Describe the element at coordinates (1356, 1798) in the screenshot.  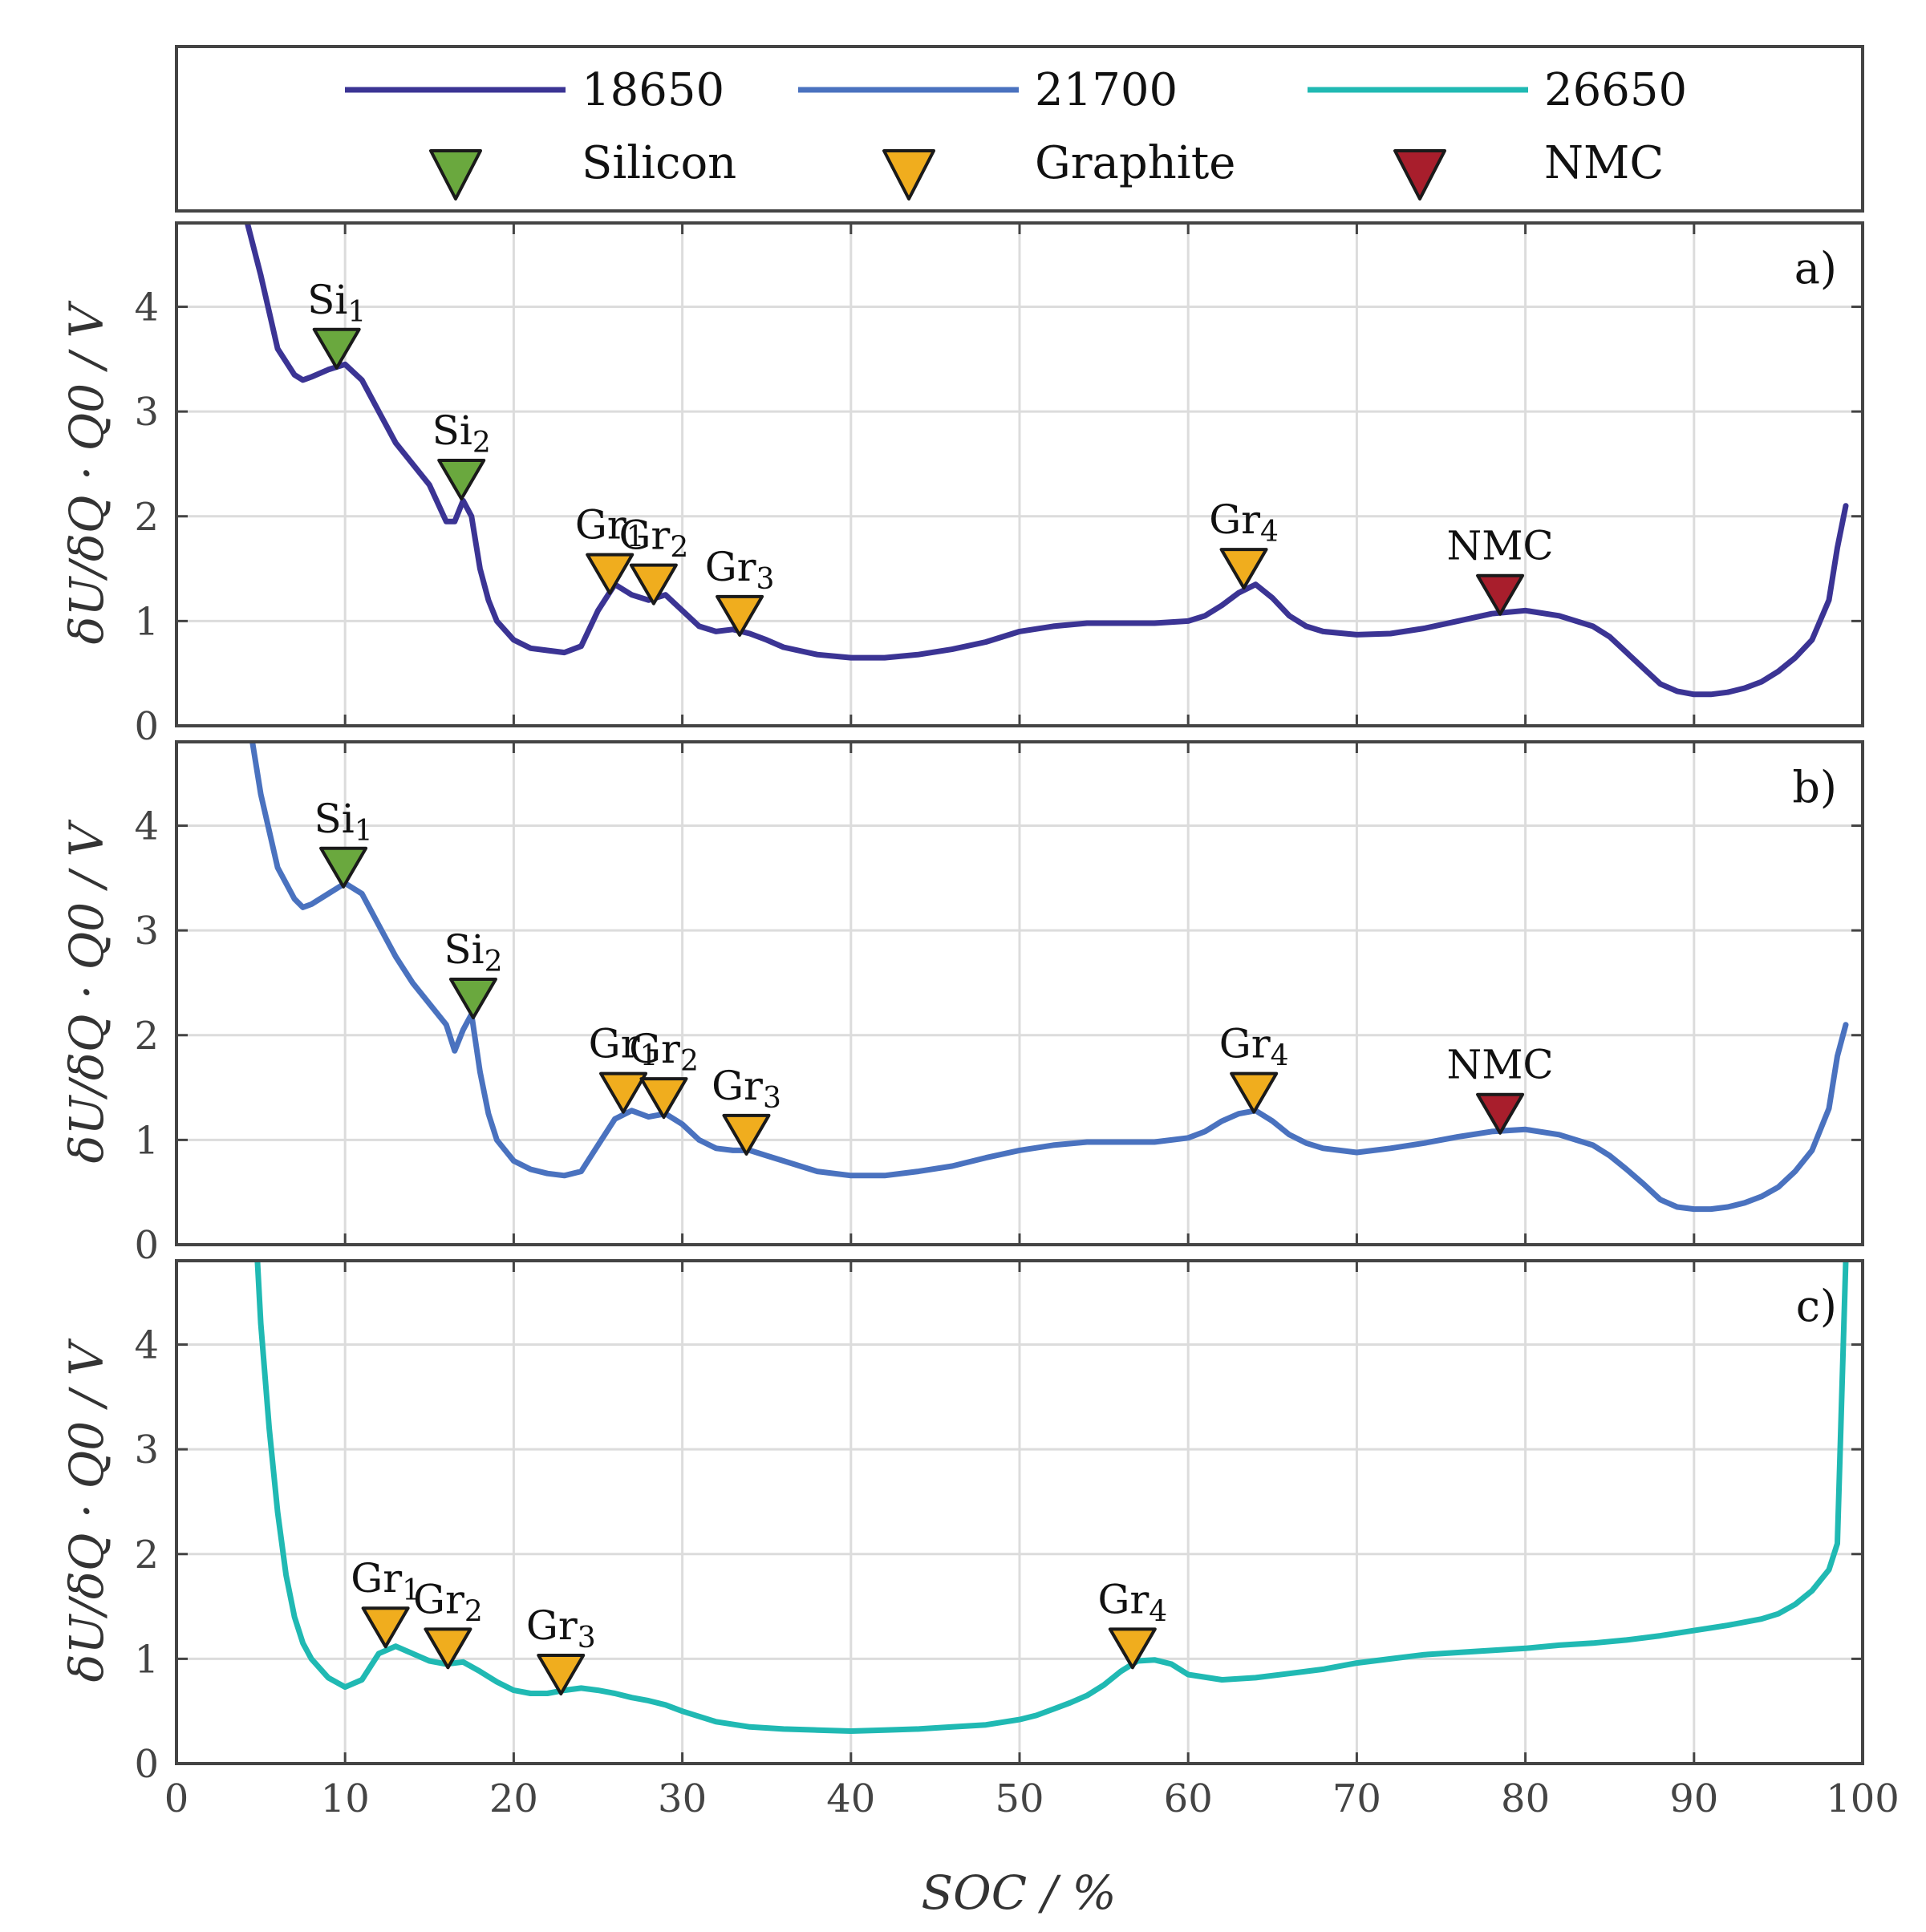
I see `x-tick-label: 70` at that location.